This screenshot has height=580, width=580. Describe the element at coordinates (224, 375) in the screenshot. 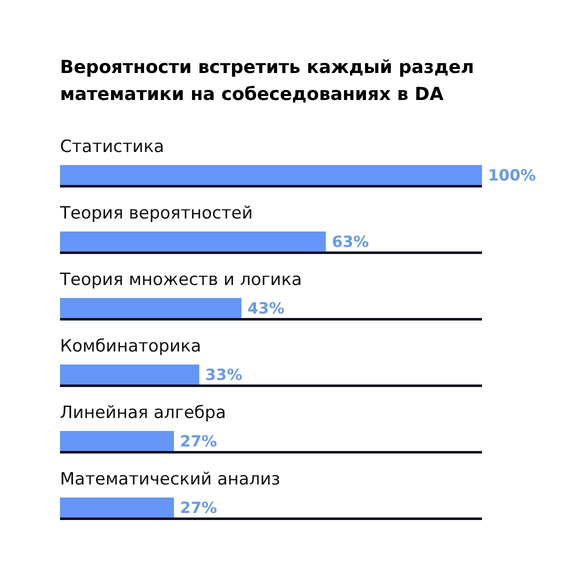

I see `data-label: 33%` at that location.